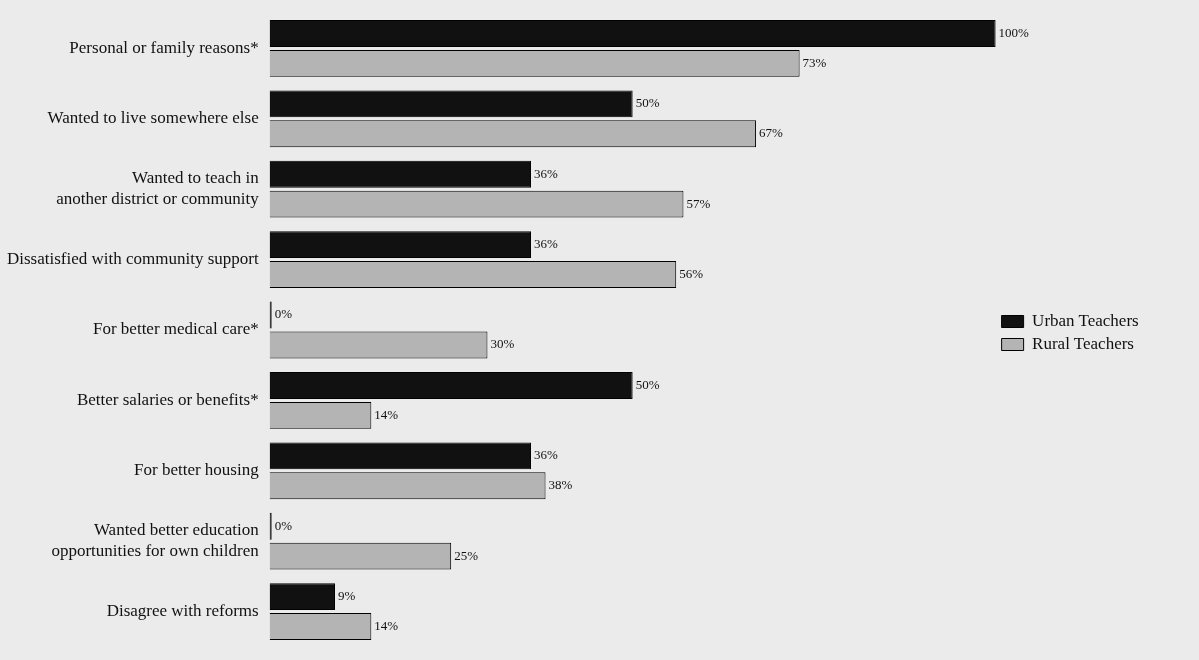 The image size is (1199, 660). Describe the element at coordinates (1014, 32) in the screenshot. I see `data-label: 100%` at that location.